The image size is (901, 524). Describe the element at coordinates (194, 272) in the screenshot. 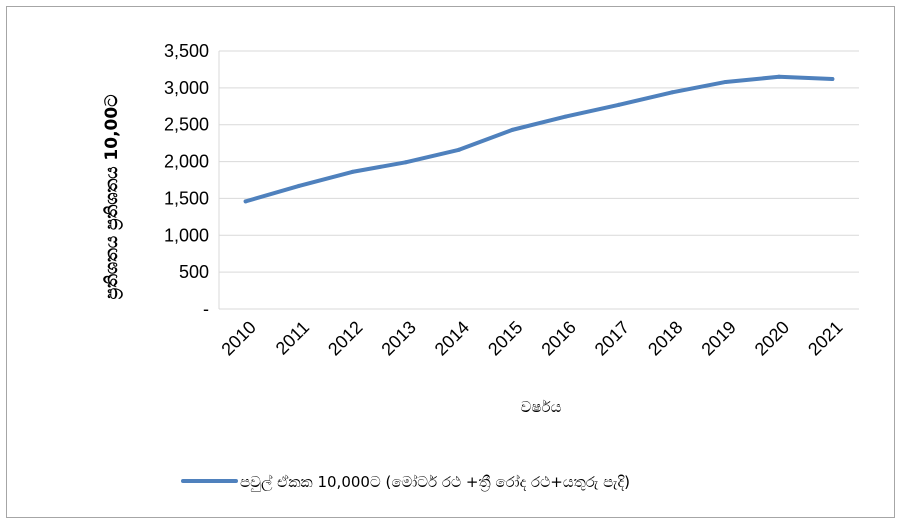

I see `y-tick-label: 500` at that location.